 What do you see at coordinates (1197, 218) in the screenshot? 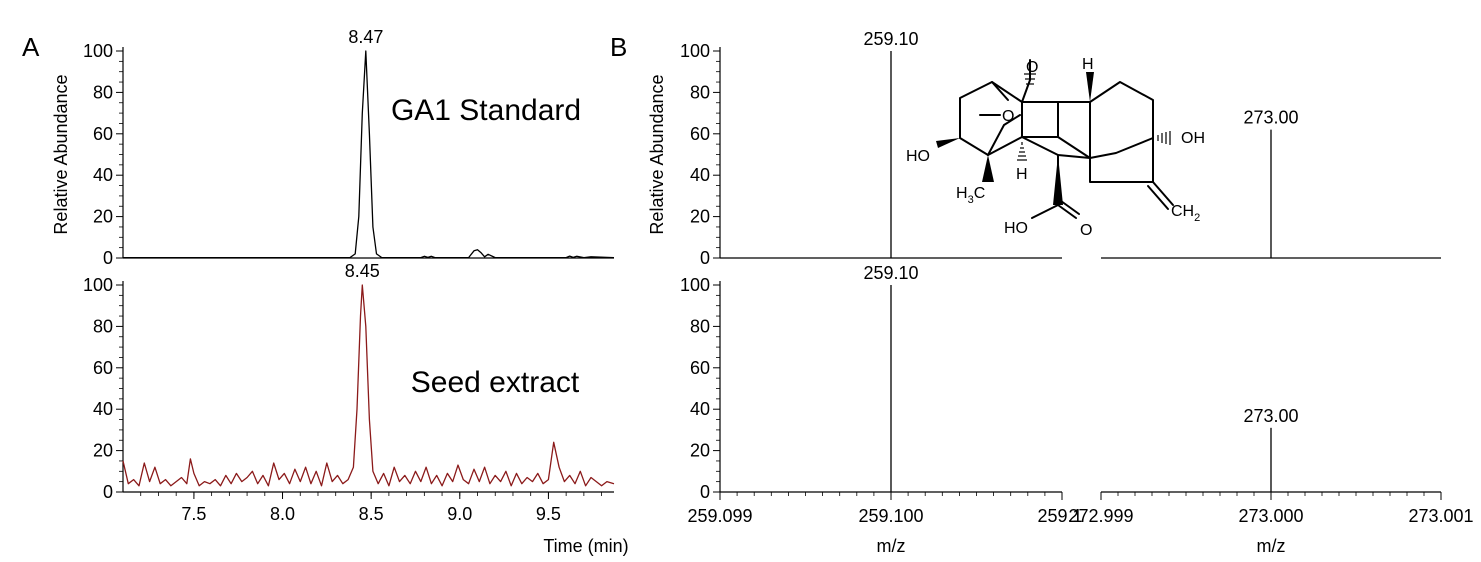
I see `atom-ch2-sub: 2` at bounding box center [1197, 218].